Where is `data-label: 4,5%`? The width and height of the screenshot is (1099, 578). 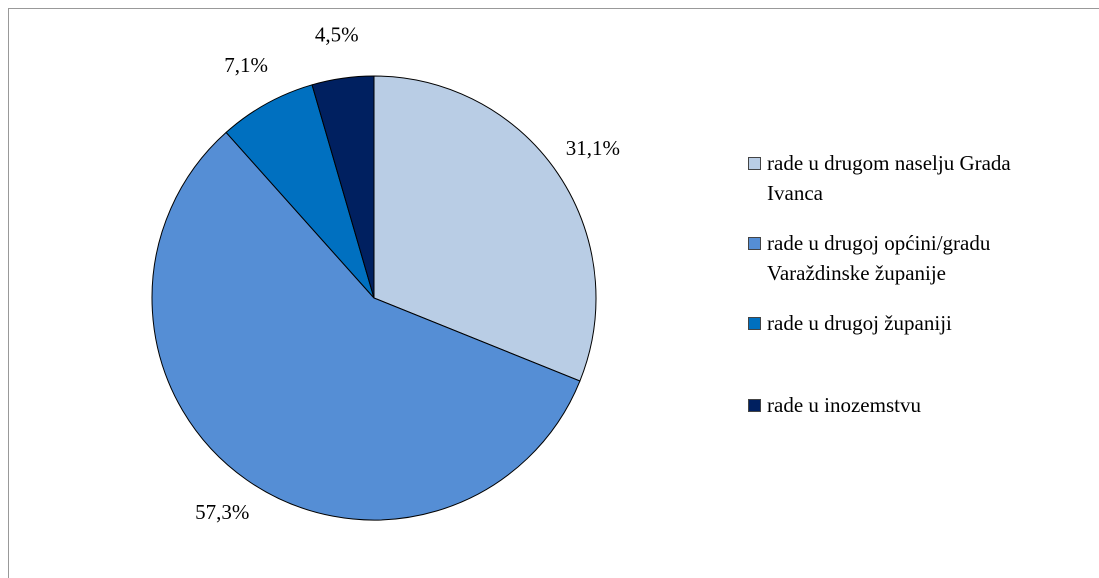
data-label: 4,5% is located at coordinates (337, 34).